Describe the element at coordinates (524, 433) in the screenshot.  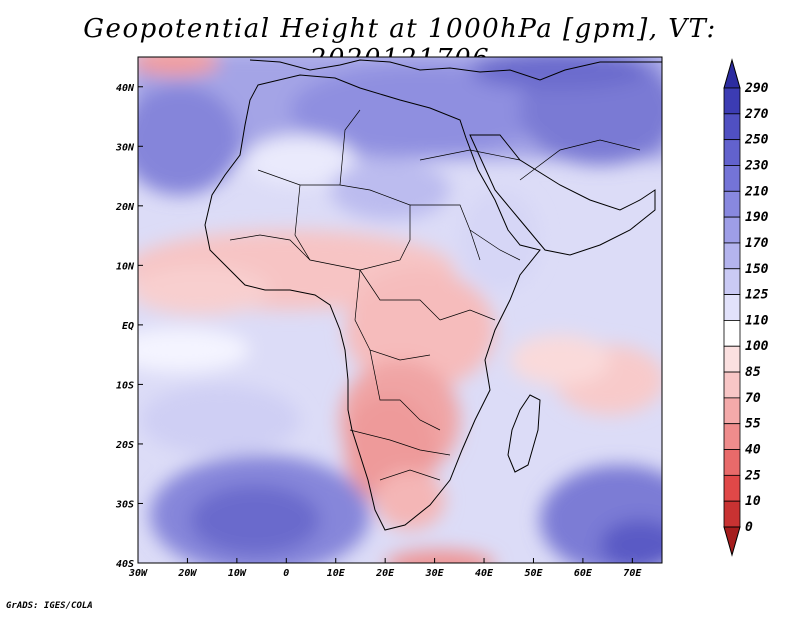
I see `madagascar-coastline` at that location.